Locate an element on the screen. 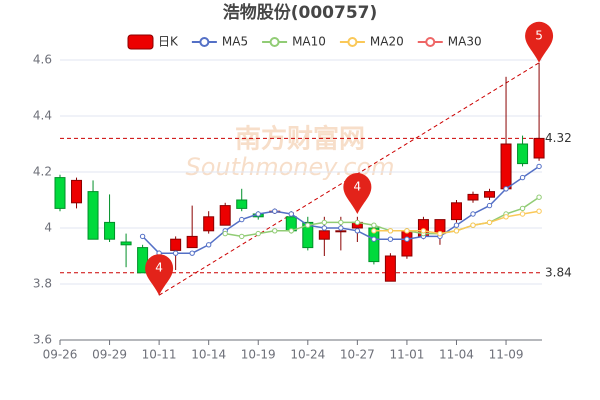 This screenshot has height=400, width=600. y-tick-label: 3.8 is located at coordinates (42, 284).